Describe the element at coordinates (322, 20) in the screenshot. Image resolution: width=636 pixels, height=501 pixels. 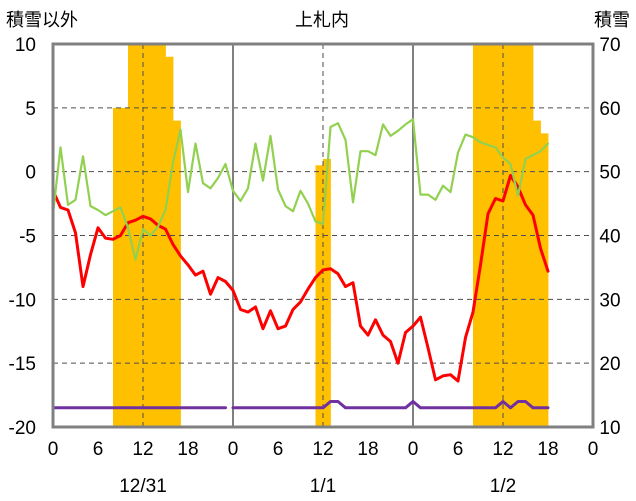
I see `chart-title: 上札内` at that location.